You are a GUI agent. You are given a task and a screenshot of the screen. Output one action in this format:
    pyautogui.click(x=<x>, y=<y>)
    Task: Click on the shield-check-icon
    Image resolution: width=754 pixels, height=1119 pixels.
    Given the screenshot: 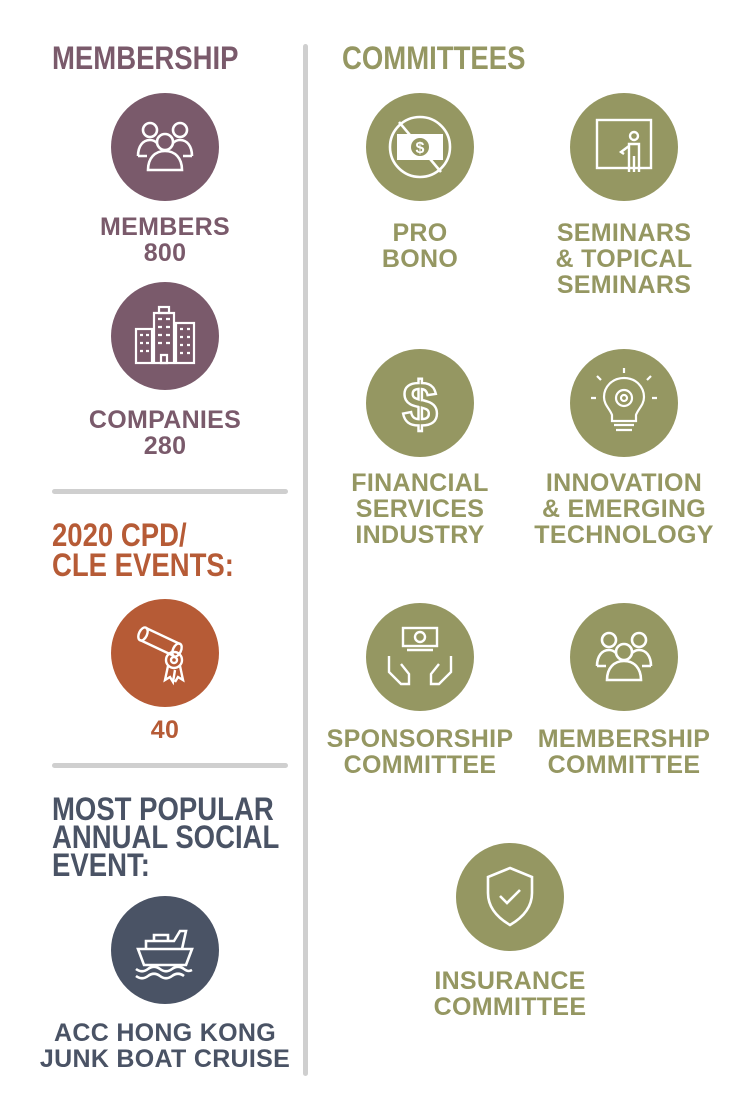 What is the action you would take?
    pyautogui.click(x=510, y=897)
    